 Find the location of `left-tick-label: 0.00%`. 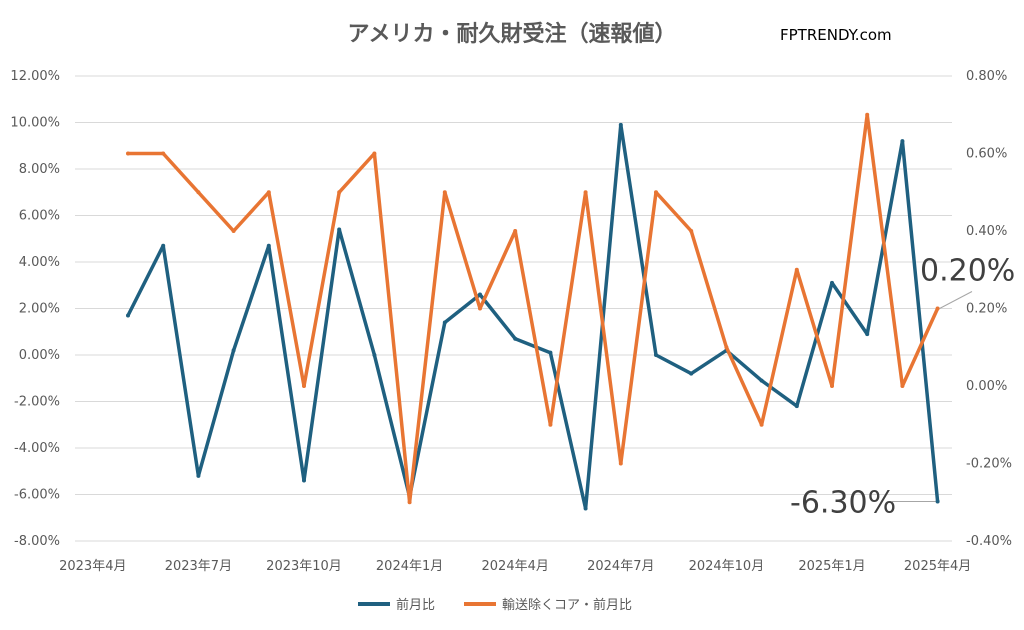

left-tick-label: 0.00% is located at coordinates (39, 355).